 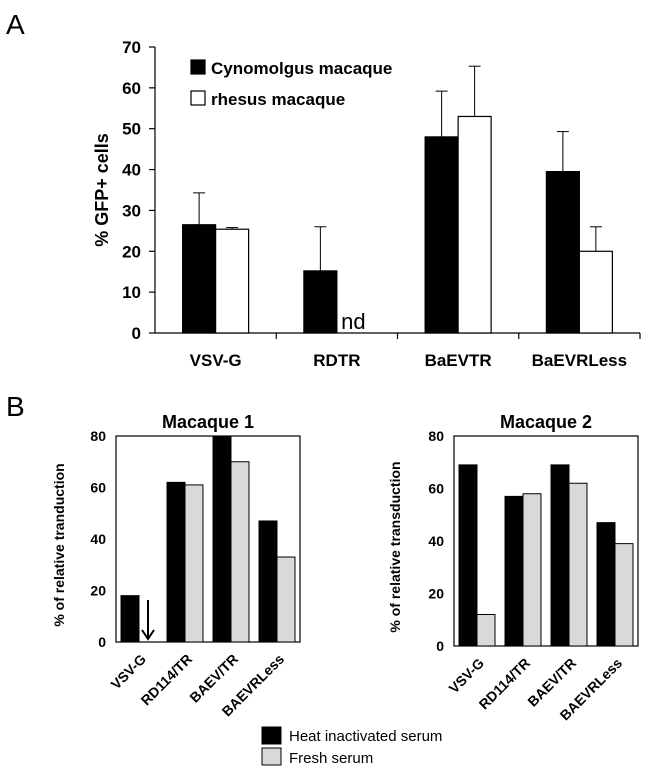 I want to click on x-category-label: BaEVRLess, so click(x=579, y=360).